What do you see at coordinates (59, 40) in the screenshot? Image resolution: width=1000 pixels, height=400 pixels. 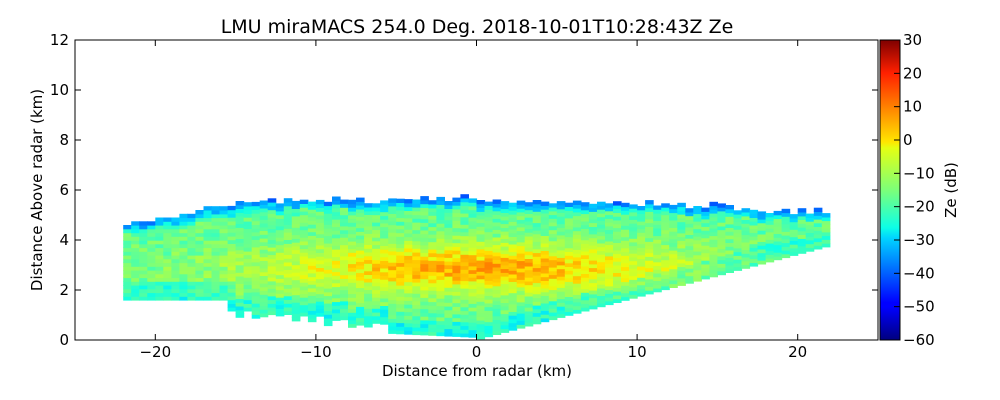 I see `y-tick-label: 12` at bounding box center [59, 40].